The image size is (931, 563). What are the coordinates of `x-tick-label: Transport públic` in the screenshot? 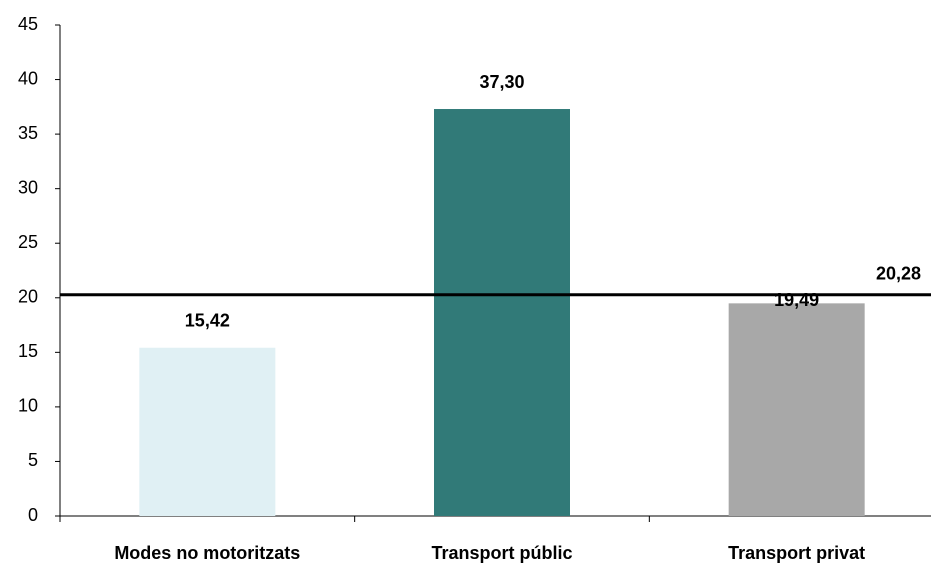 It's located at (501, 553).